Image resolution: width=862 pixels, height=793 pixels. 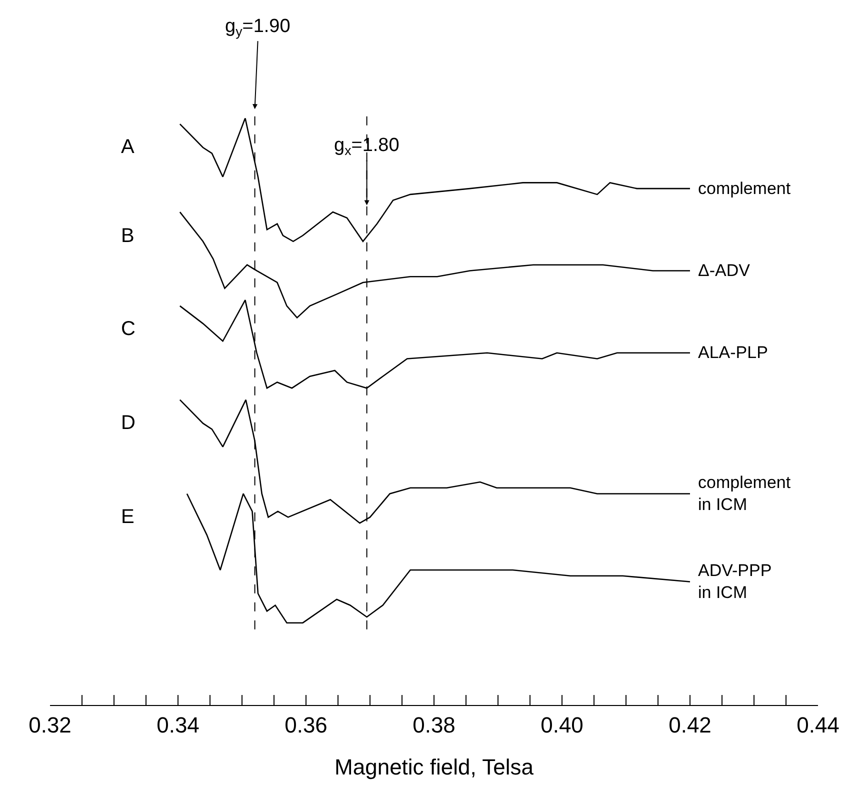 What do you see at coordinates (367, 146) in the screenshot?
I see `annotation: g$_{x}$=1.80` at bounding box center [367, 146].